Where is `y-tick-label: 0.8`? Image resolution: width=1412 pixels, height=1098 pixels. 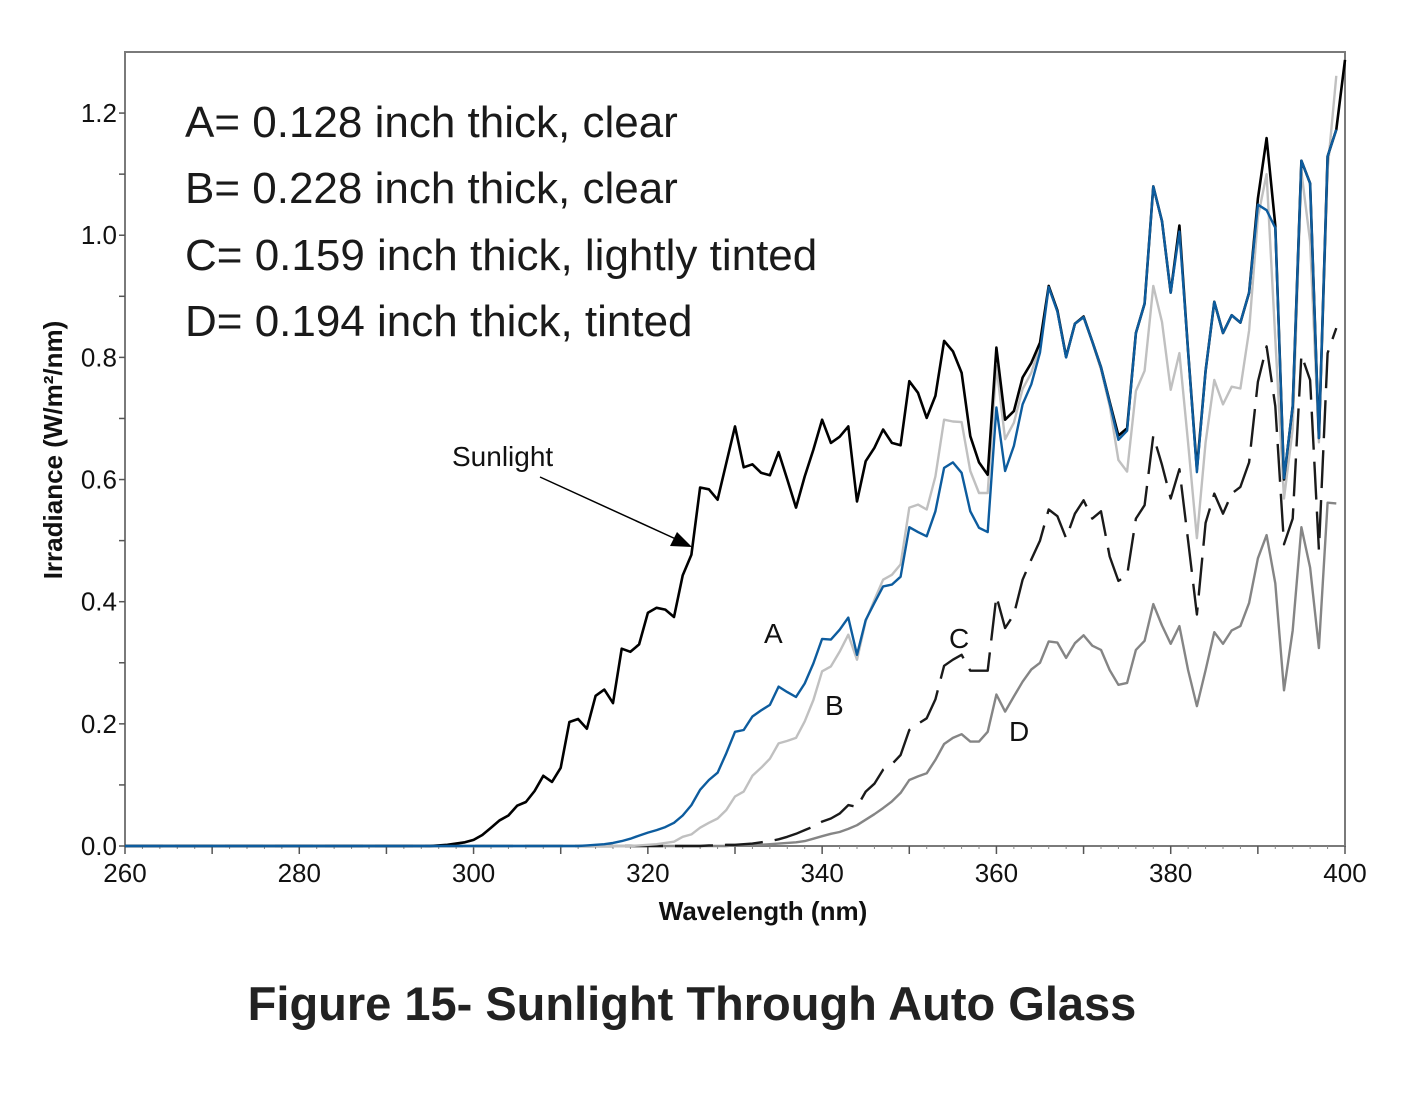
y-tick-label: 0.8 is located at coordinates (99, 357).